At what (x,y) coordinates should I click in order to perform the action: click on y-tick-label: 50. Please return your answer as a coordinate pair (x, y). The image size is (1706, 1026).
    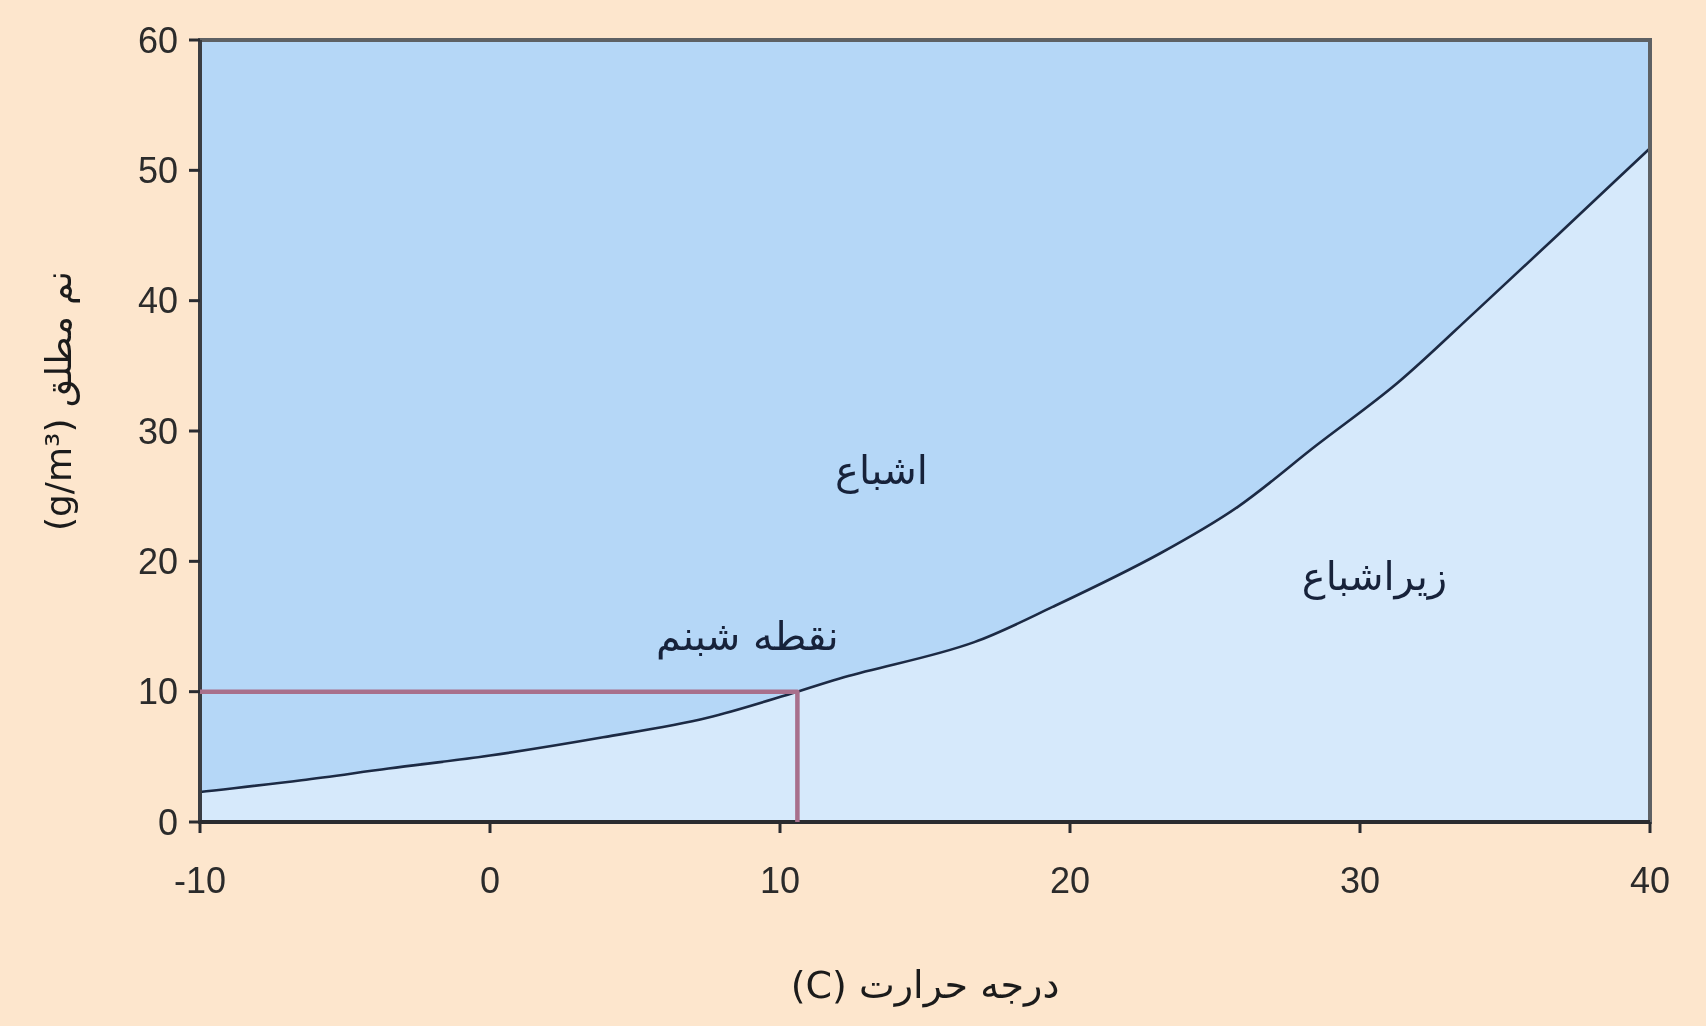
    Looking at the image, I should click on (157, 170).